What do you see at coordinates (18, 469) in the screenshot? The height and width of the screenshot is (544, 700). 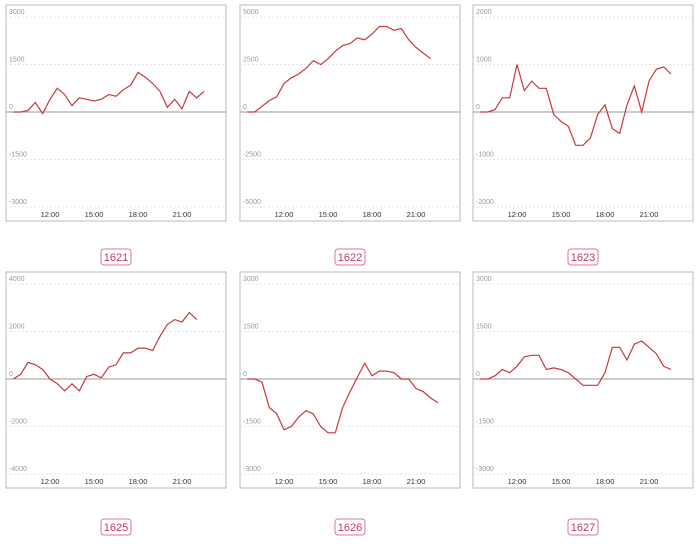 I see `y-tick-label: -4000` at bounding box center [18, 469].